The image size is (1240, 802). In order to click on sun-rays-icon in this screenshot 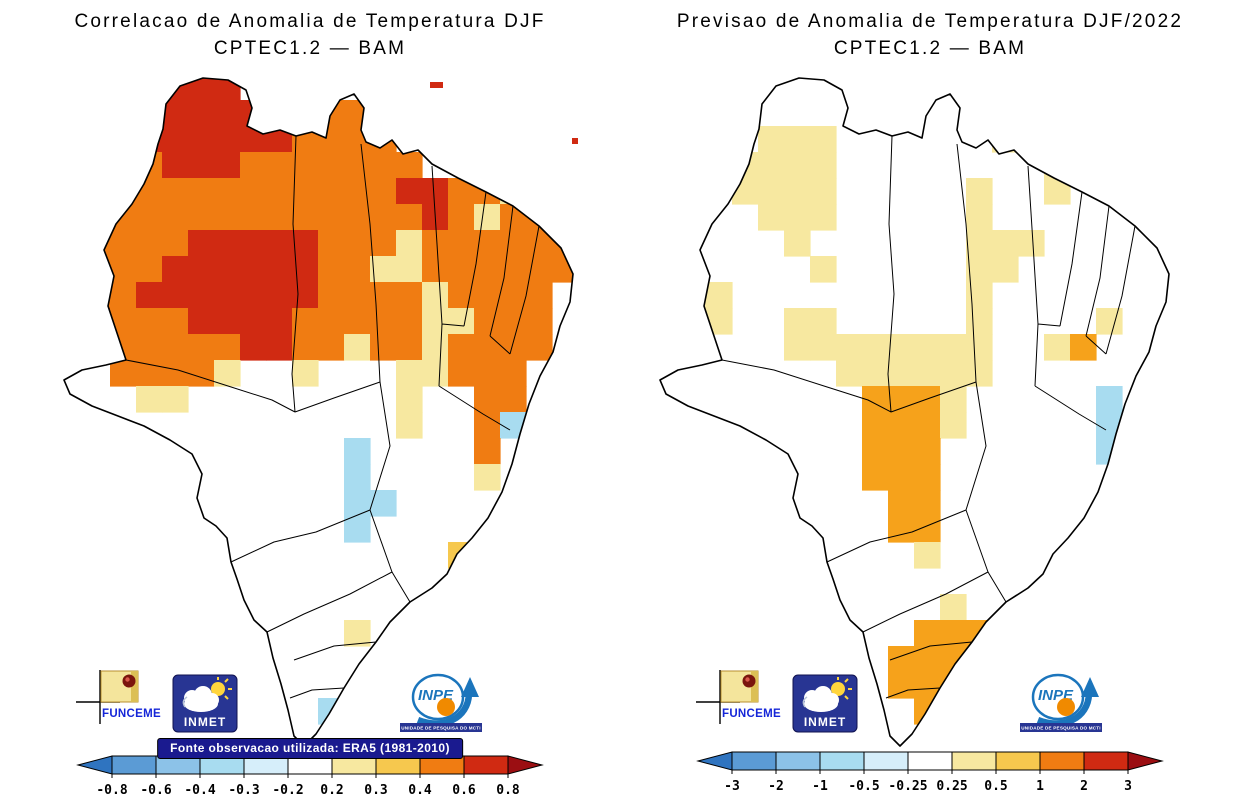, I will do `click(224, 688)`.